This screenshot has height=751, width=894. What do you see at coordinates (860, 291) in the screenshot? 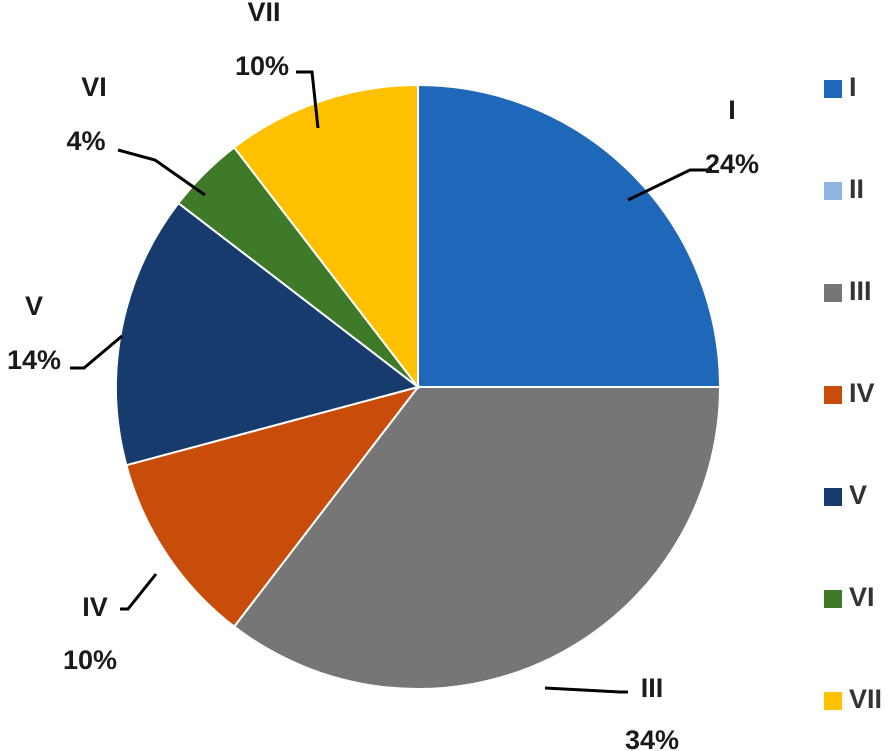
I see `legend-label-iii: III` at bounding box center [860, 291].